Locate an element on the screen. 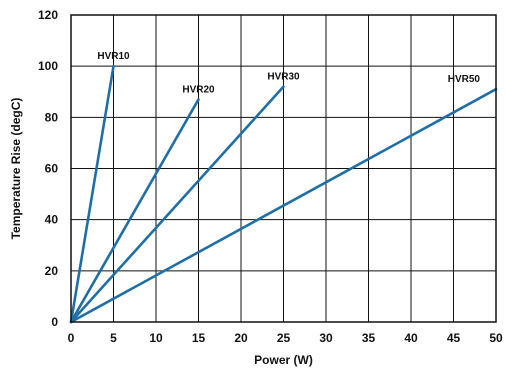 The height and width of the screenshot is (376, 506). series-labels: HVR10 HVR20 HVR30 HVR50 is located at coordinates (288, 73).